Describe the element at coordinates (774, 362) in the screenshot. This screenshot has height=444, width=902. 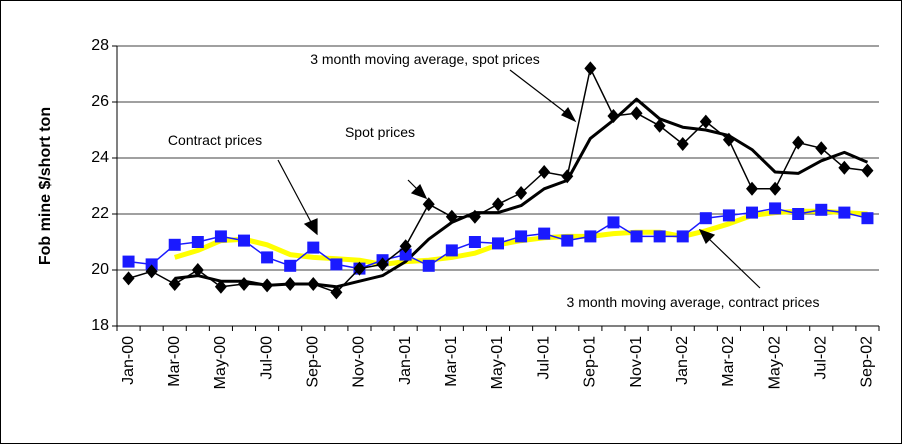
I see `x-tick-label: May-02` at that location.